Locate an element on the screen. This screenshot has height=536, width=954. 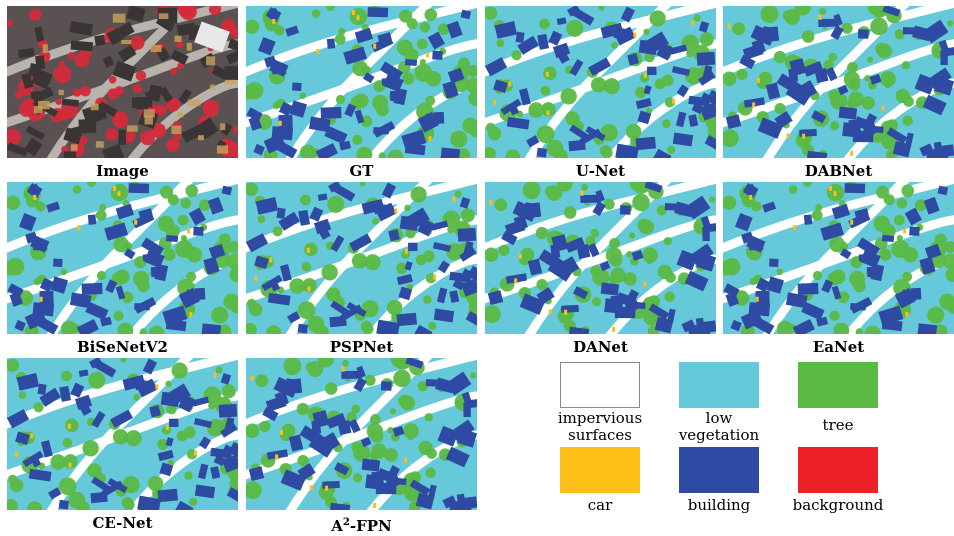
legend-label-impervious: impervious surfaces is located at coordinates (600, 427).